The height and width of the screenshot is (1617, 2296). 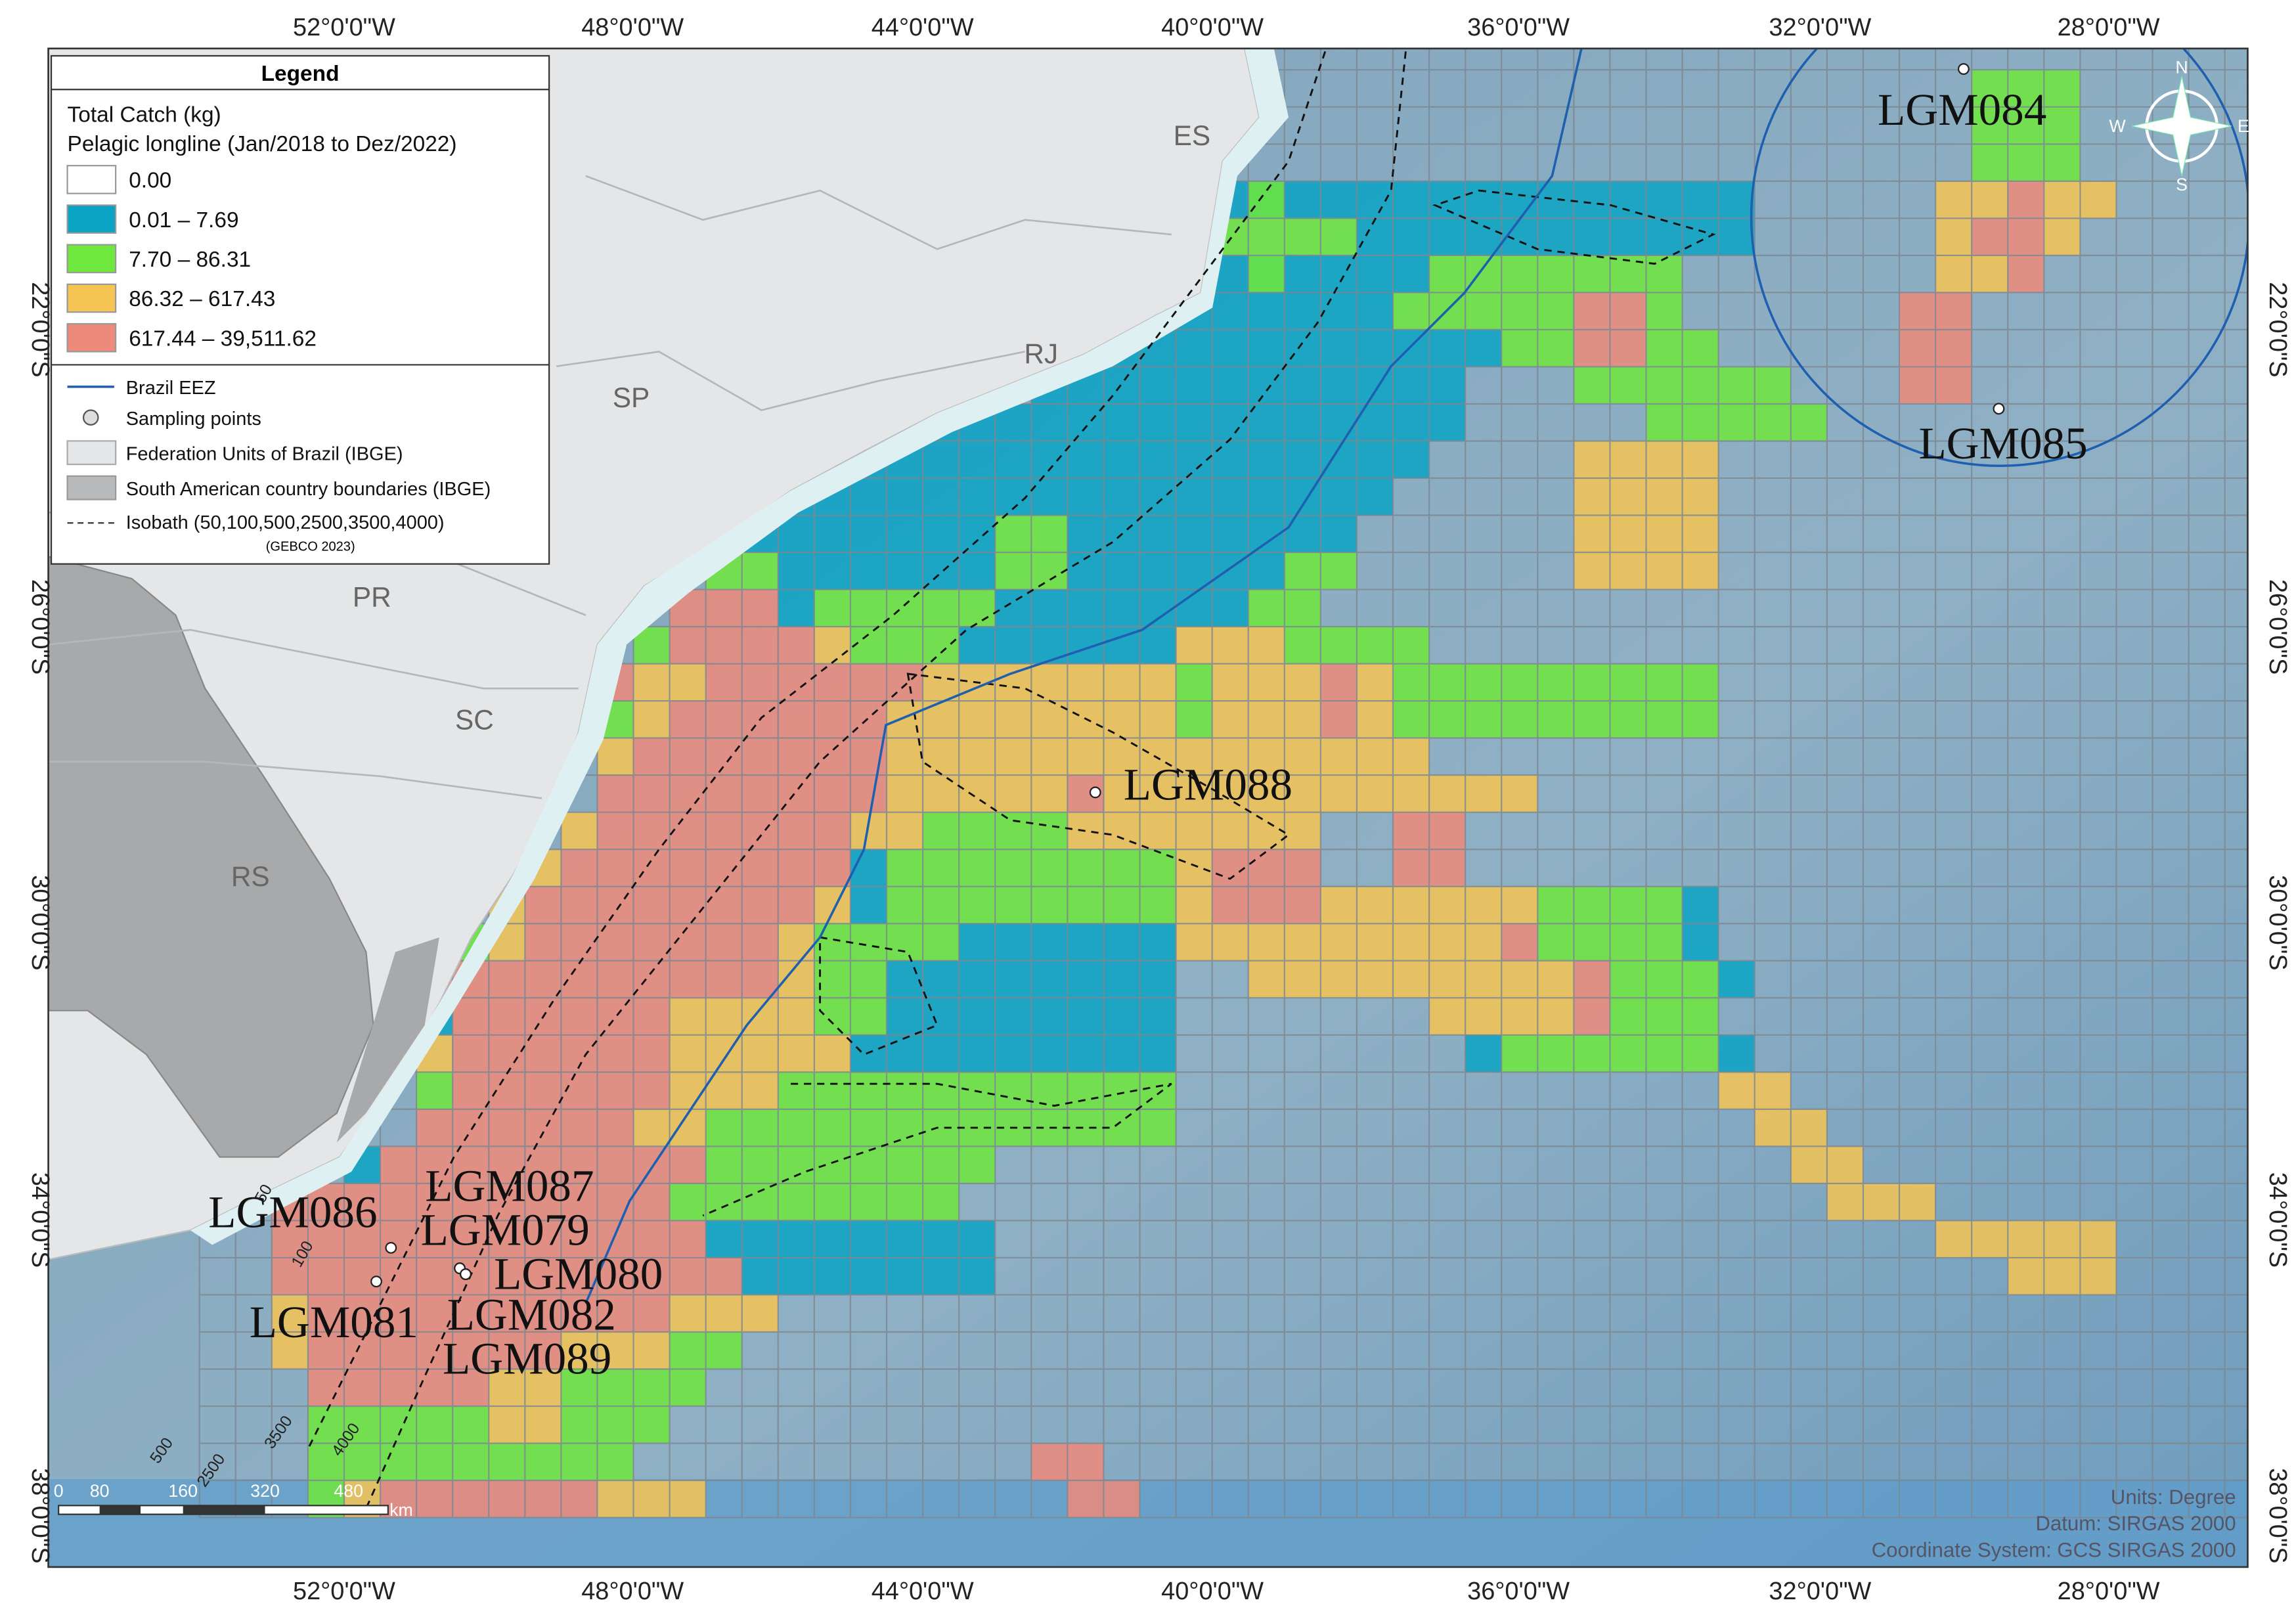 What do you see at coordinates (91, 453) in the screenshot?
I see `legend-fu-symbol` at bounding box center [91, 453].